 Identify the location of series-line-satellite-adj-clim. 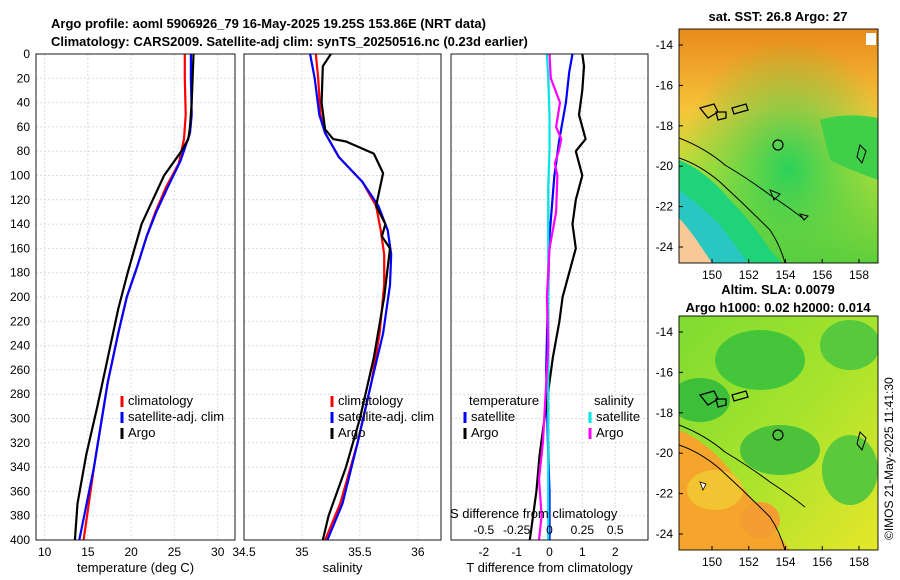
(351, 297).